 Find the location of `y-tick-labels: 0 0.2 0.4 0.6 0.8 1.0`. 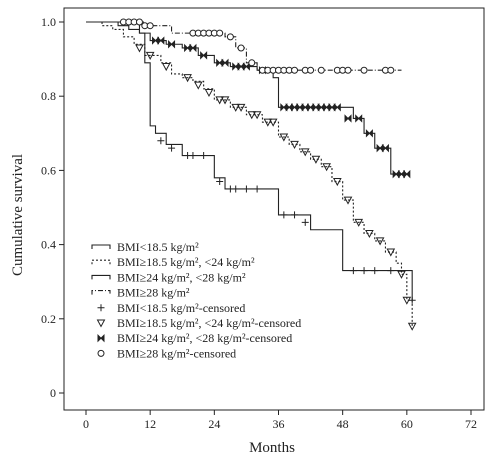

y-tick-labels: 0 0.2 0.4 0.6 0.8 1.0 is located at coordinates (52, 207).